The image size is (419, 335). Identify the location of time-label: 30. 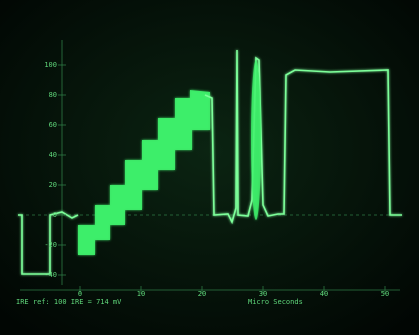
(263, 294).